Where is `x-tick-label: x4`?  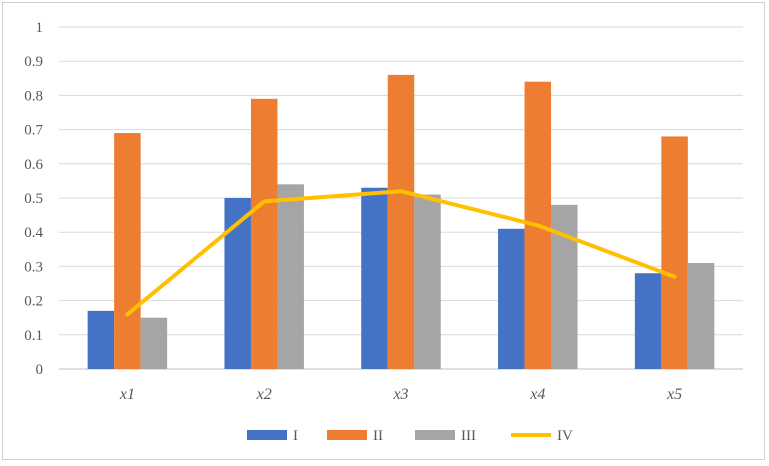
x-tick-label: x4 is located at coordinates (537, 394).